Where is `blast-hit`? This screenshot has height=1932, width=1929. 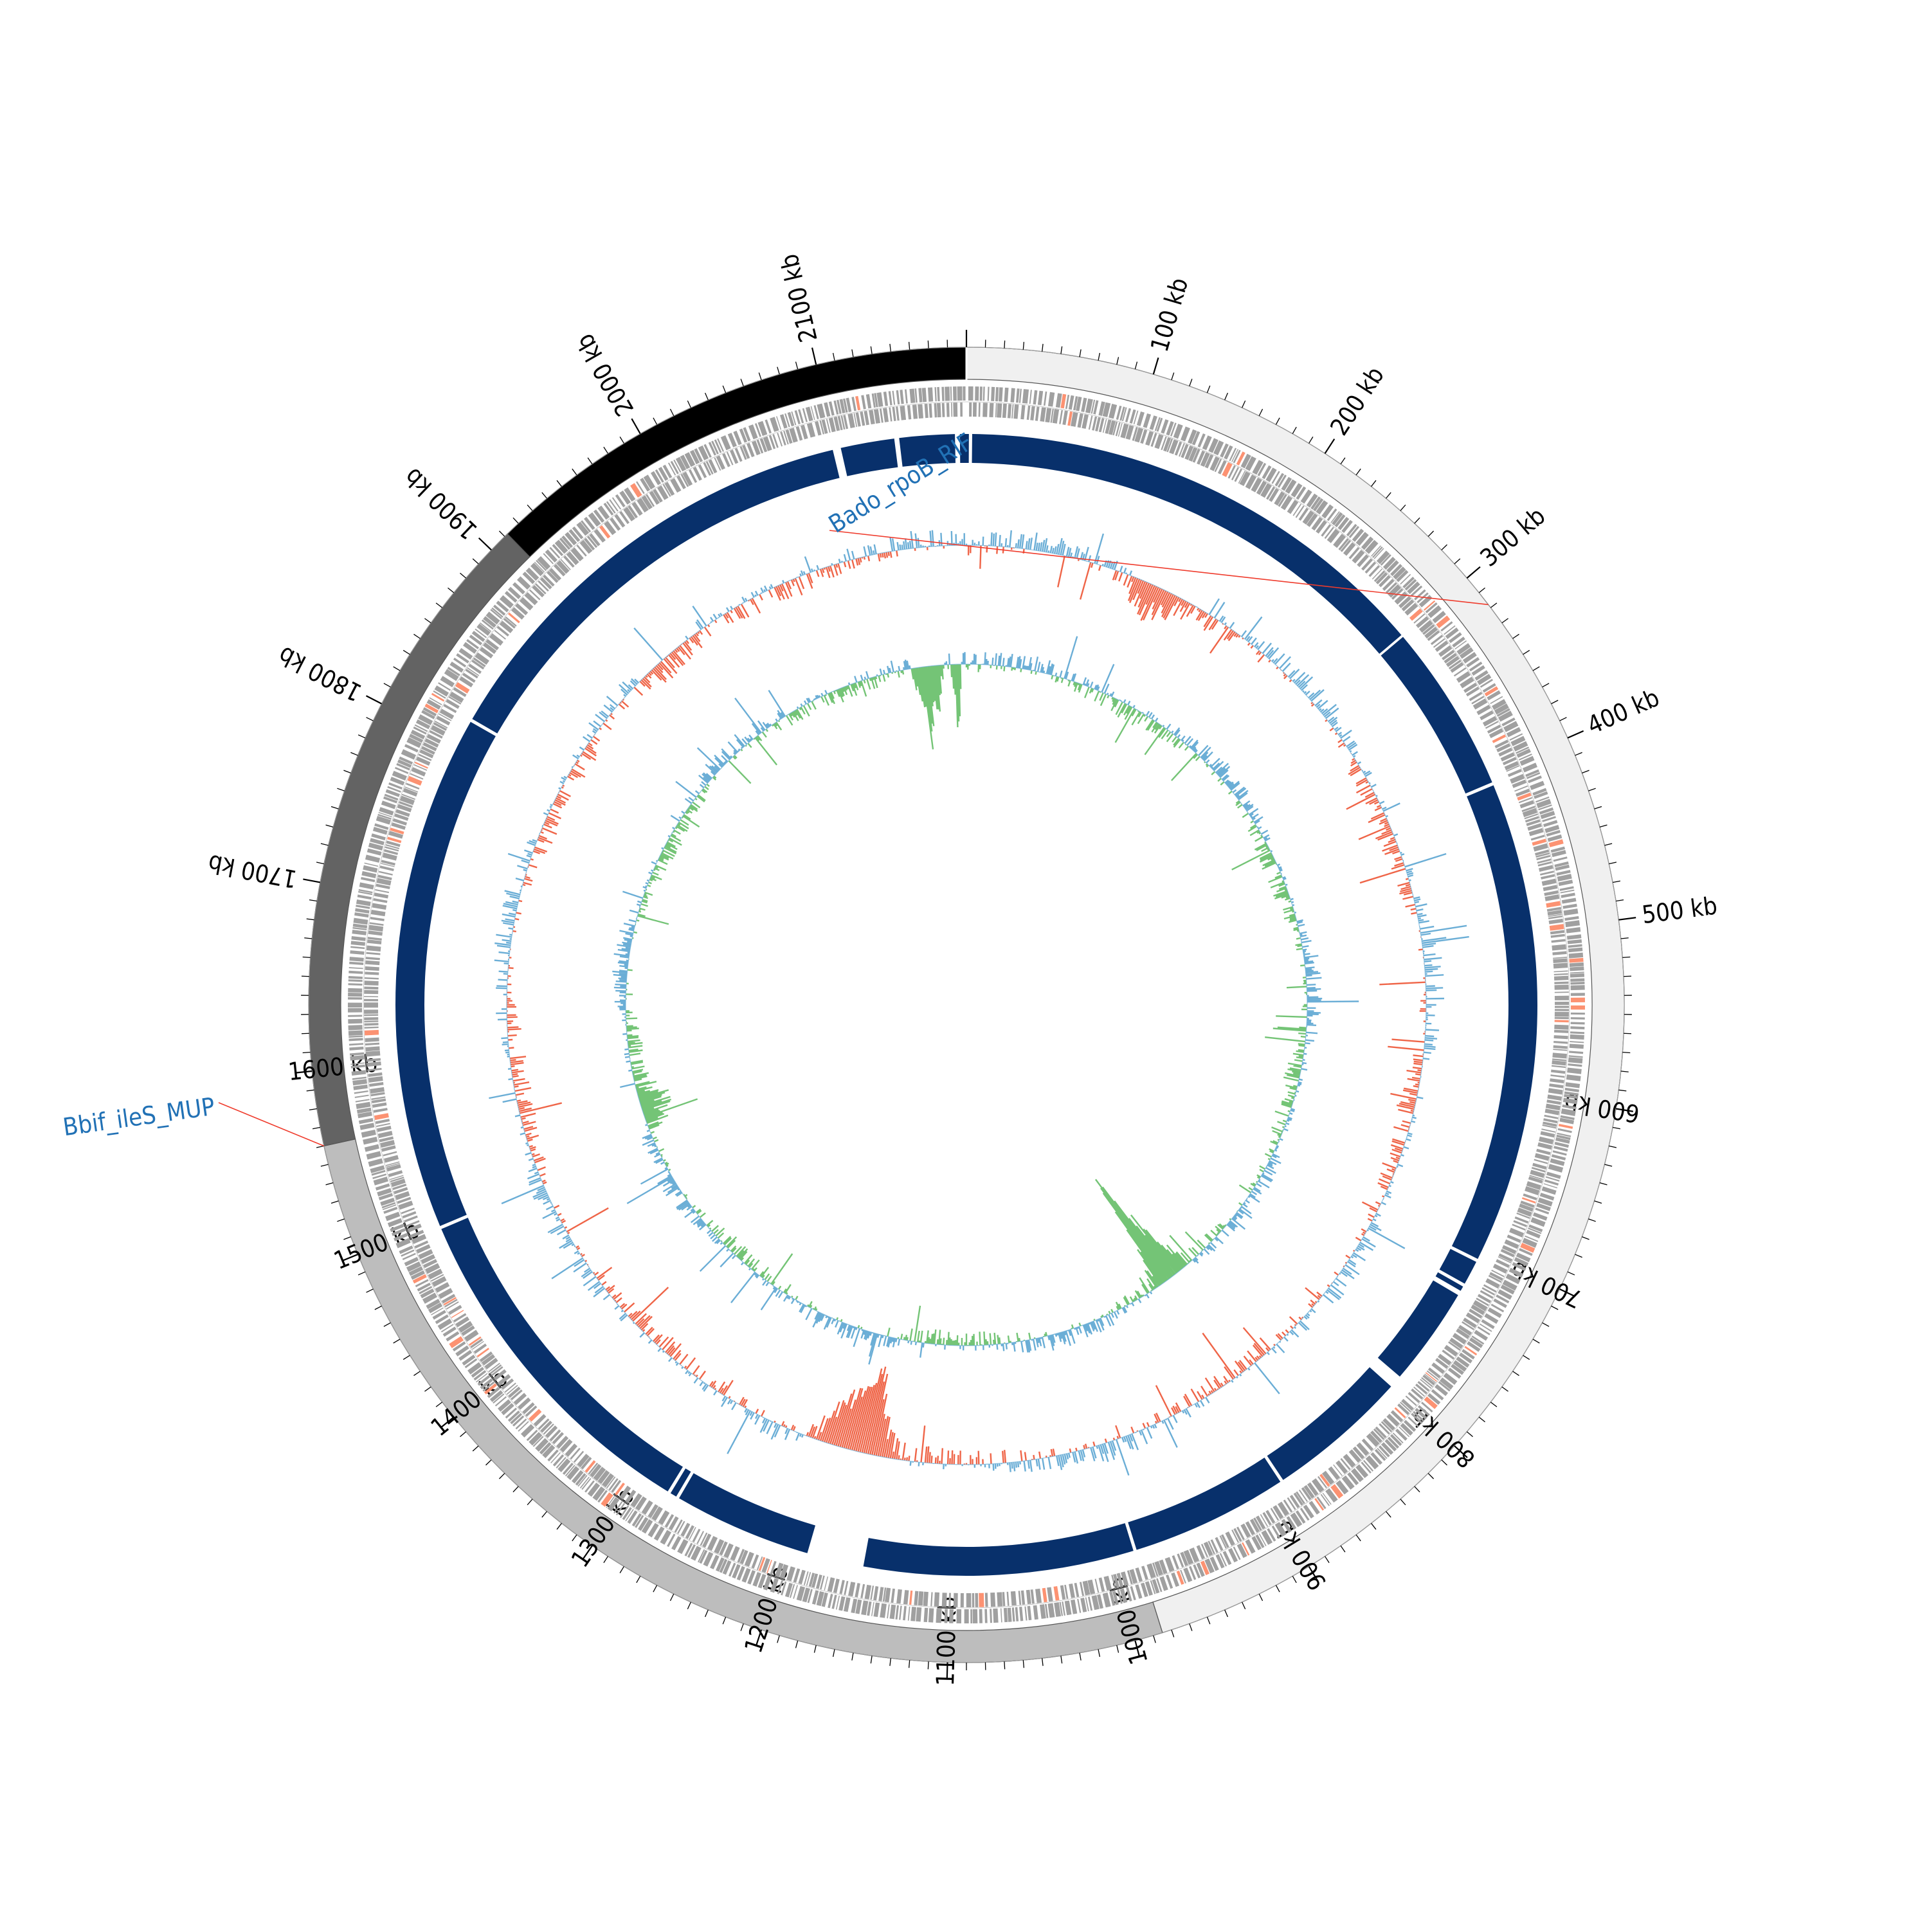 blast-hit is located at coordinates (747, 1513).